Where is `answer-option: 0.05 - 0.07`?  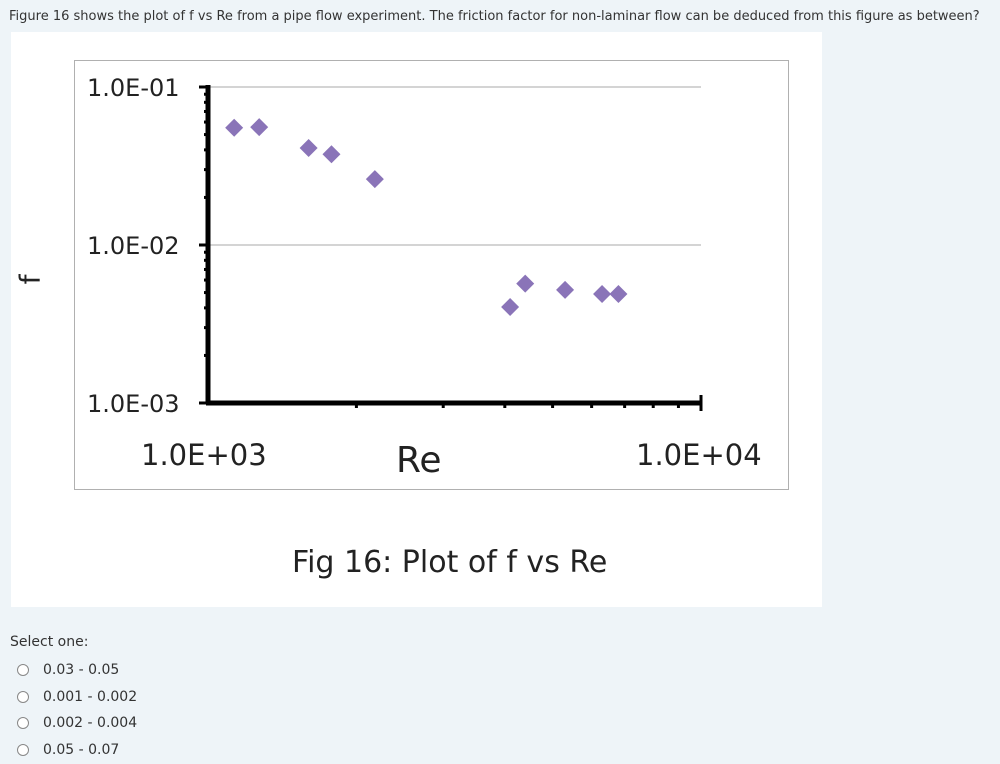 answer-option: 0.05 - 0.07 is located at coordinates (77, 750).